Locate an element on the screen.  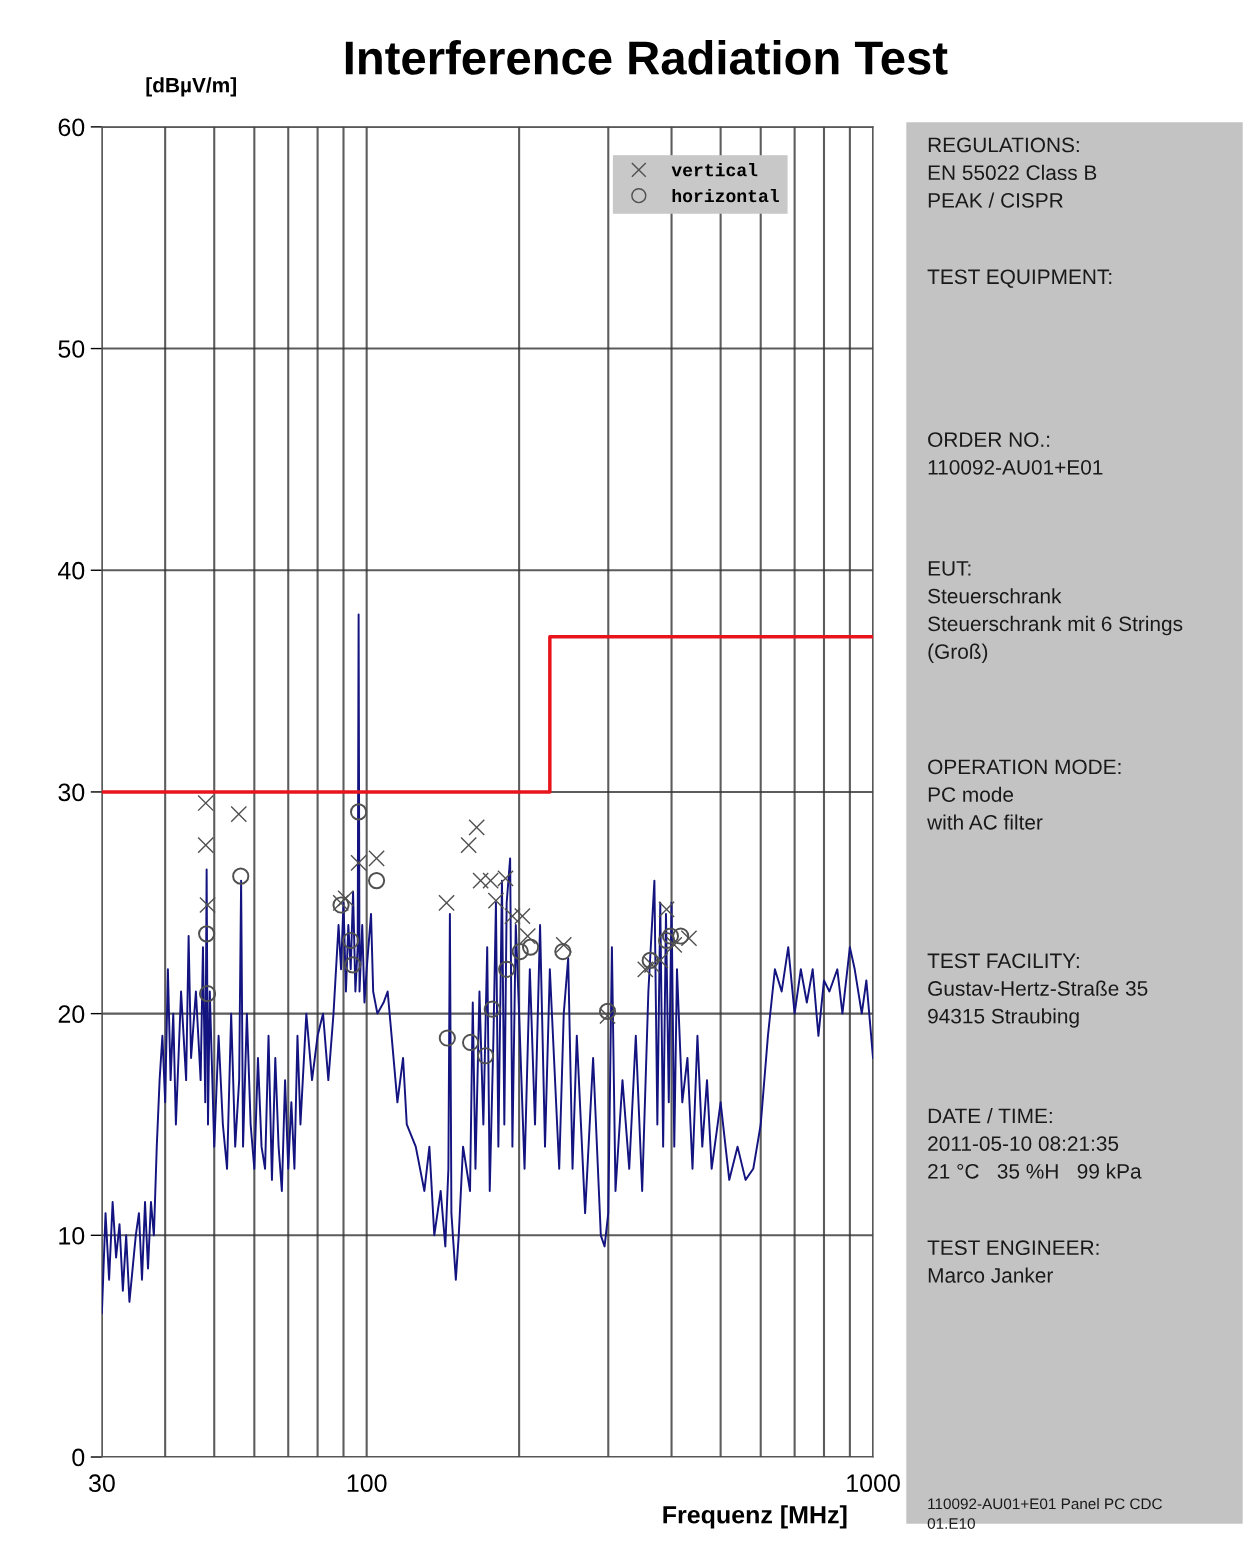
x-axis-title: Frequenz [MHz] is located at coordinates (755, 1517).